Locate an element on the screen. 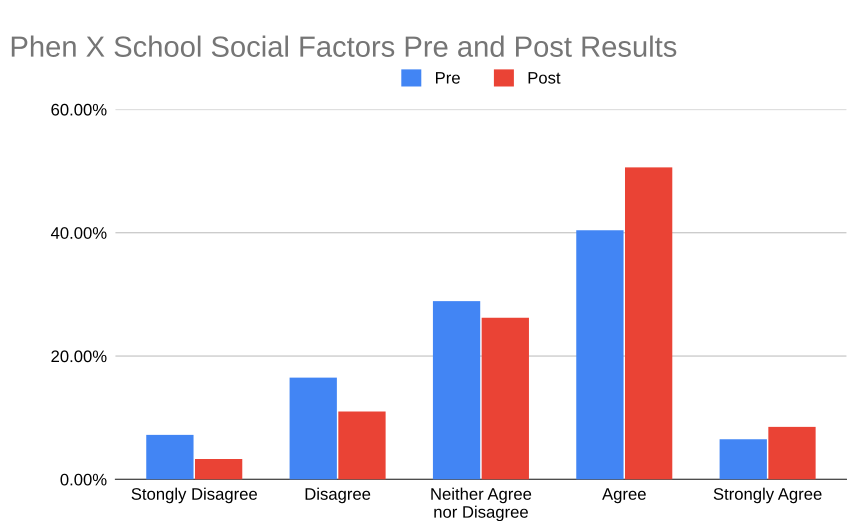 Image resolution: width=855 pixels, height=521 pixels. y-tick-label: 0.00% is located at coordinates (83, 480).